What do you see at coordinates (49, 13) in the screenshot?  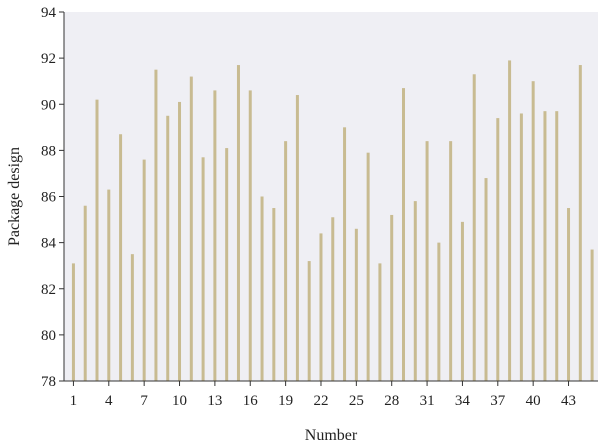 I see `y-tick-label: 94` at bounding box center [49, 13].